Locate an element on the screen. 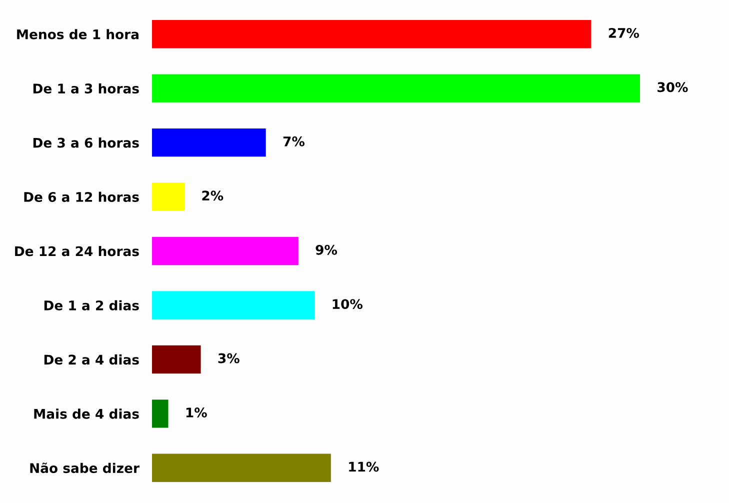  data-label: 27% is located at coordinates (624, 33).